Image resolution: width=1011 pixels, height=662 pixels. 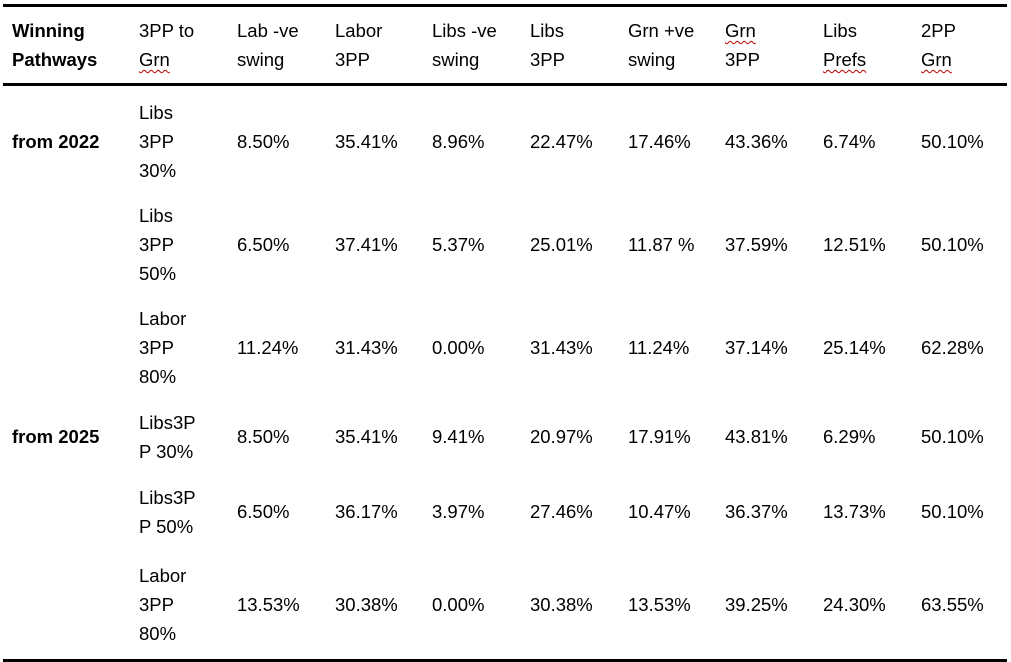 I want to click on value-cell: 37.14%, so click(x=756, y=347).